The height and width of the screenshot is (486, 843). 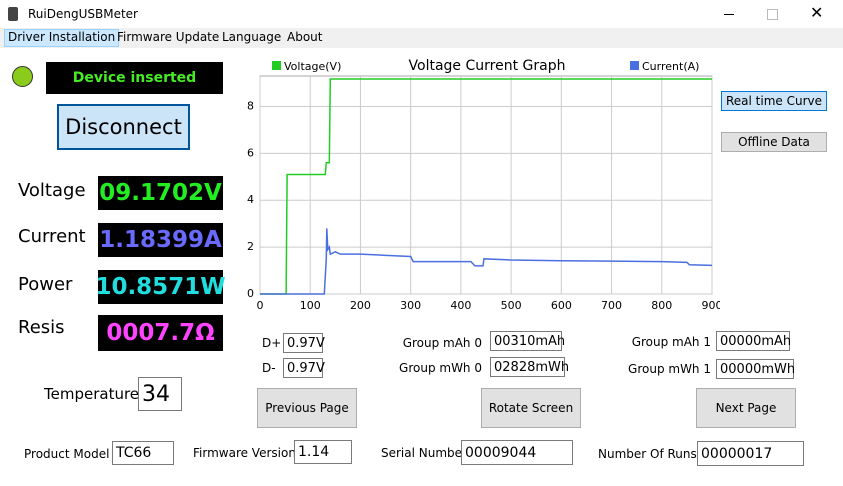 I want to click on field-value: 02828mWh, so click(x=529, y=367).